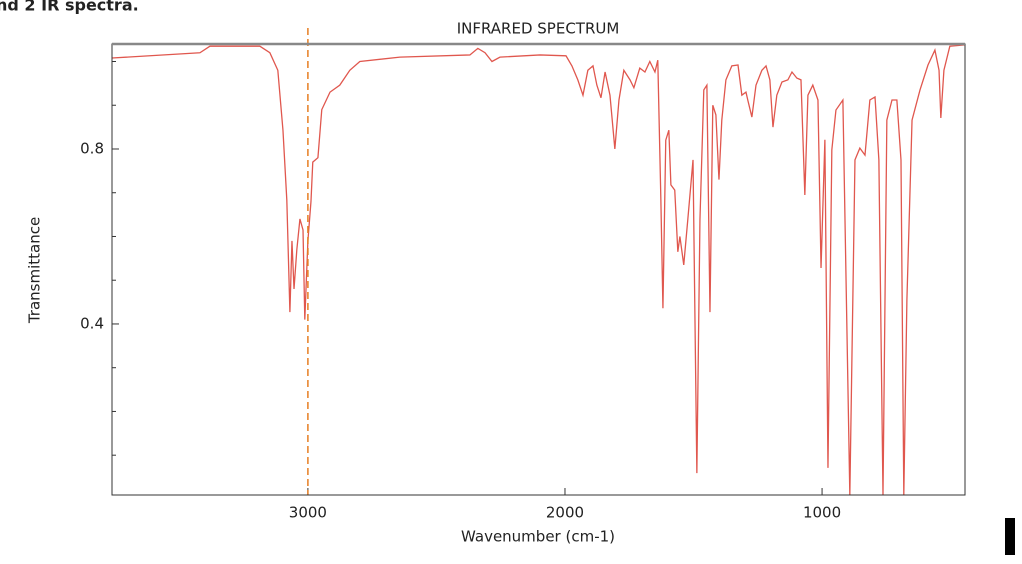 This screenshot has width=1022, height=564. What do you see at coordinates (92, 323) in the screenshot?
I see `y-tick-label: 0.4` at bounding box center [92, 323].